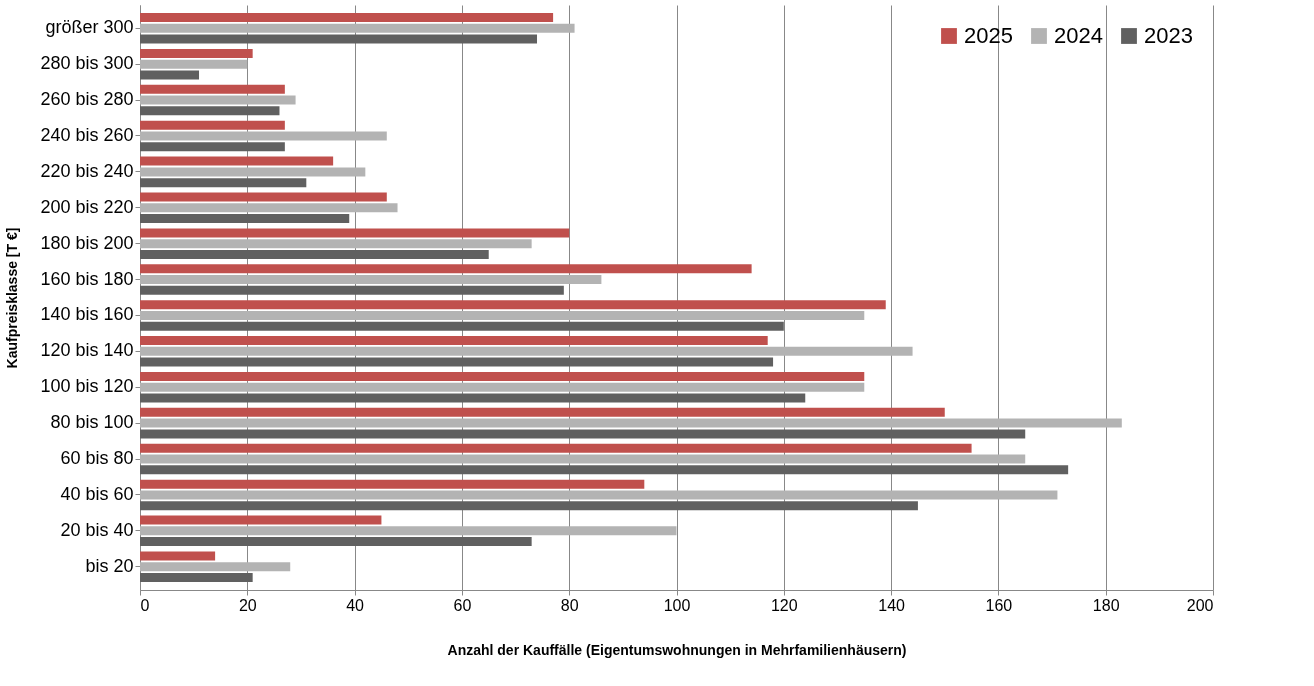  Describe the element at coordinates (89, 27) in the screenshot. I see `y-tick-label: größer 300` at that location.